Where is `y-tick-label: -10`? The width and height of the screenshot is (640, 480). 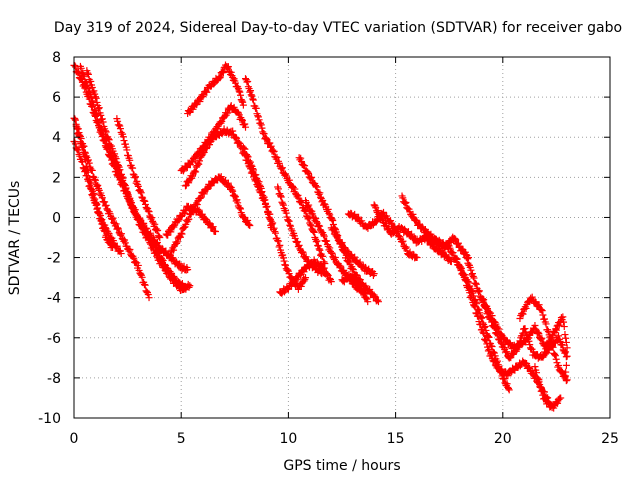
y-tick-label: -10 is located at coordinates (49, 419).